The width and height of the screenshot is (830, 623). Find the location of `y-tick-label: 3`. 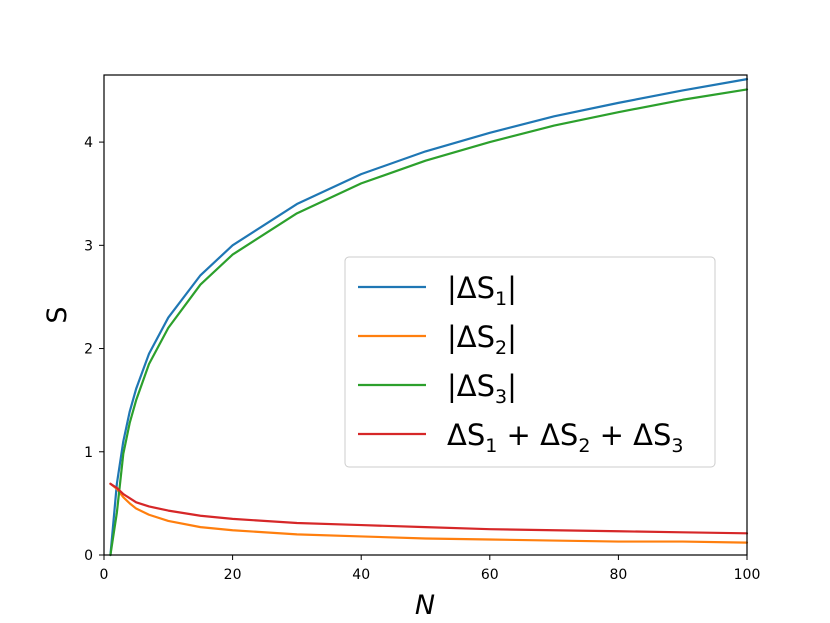

y-tick-label: 3 is located at coordinates (88, 246).